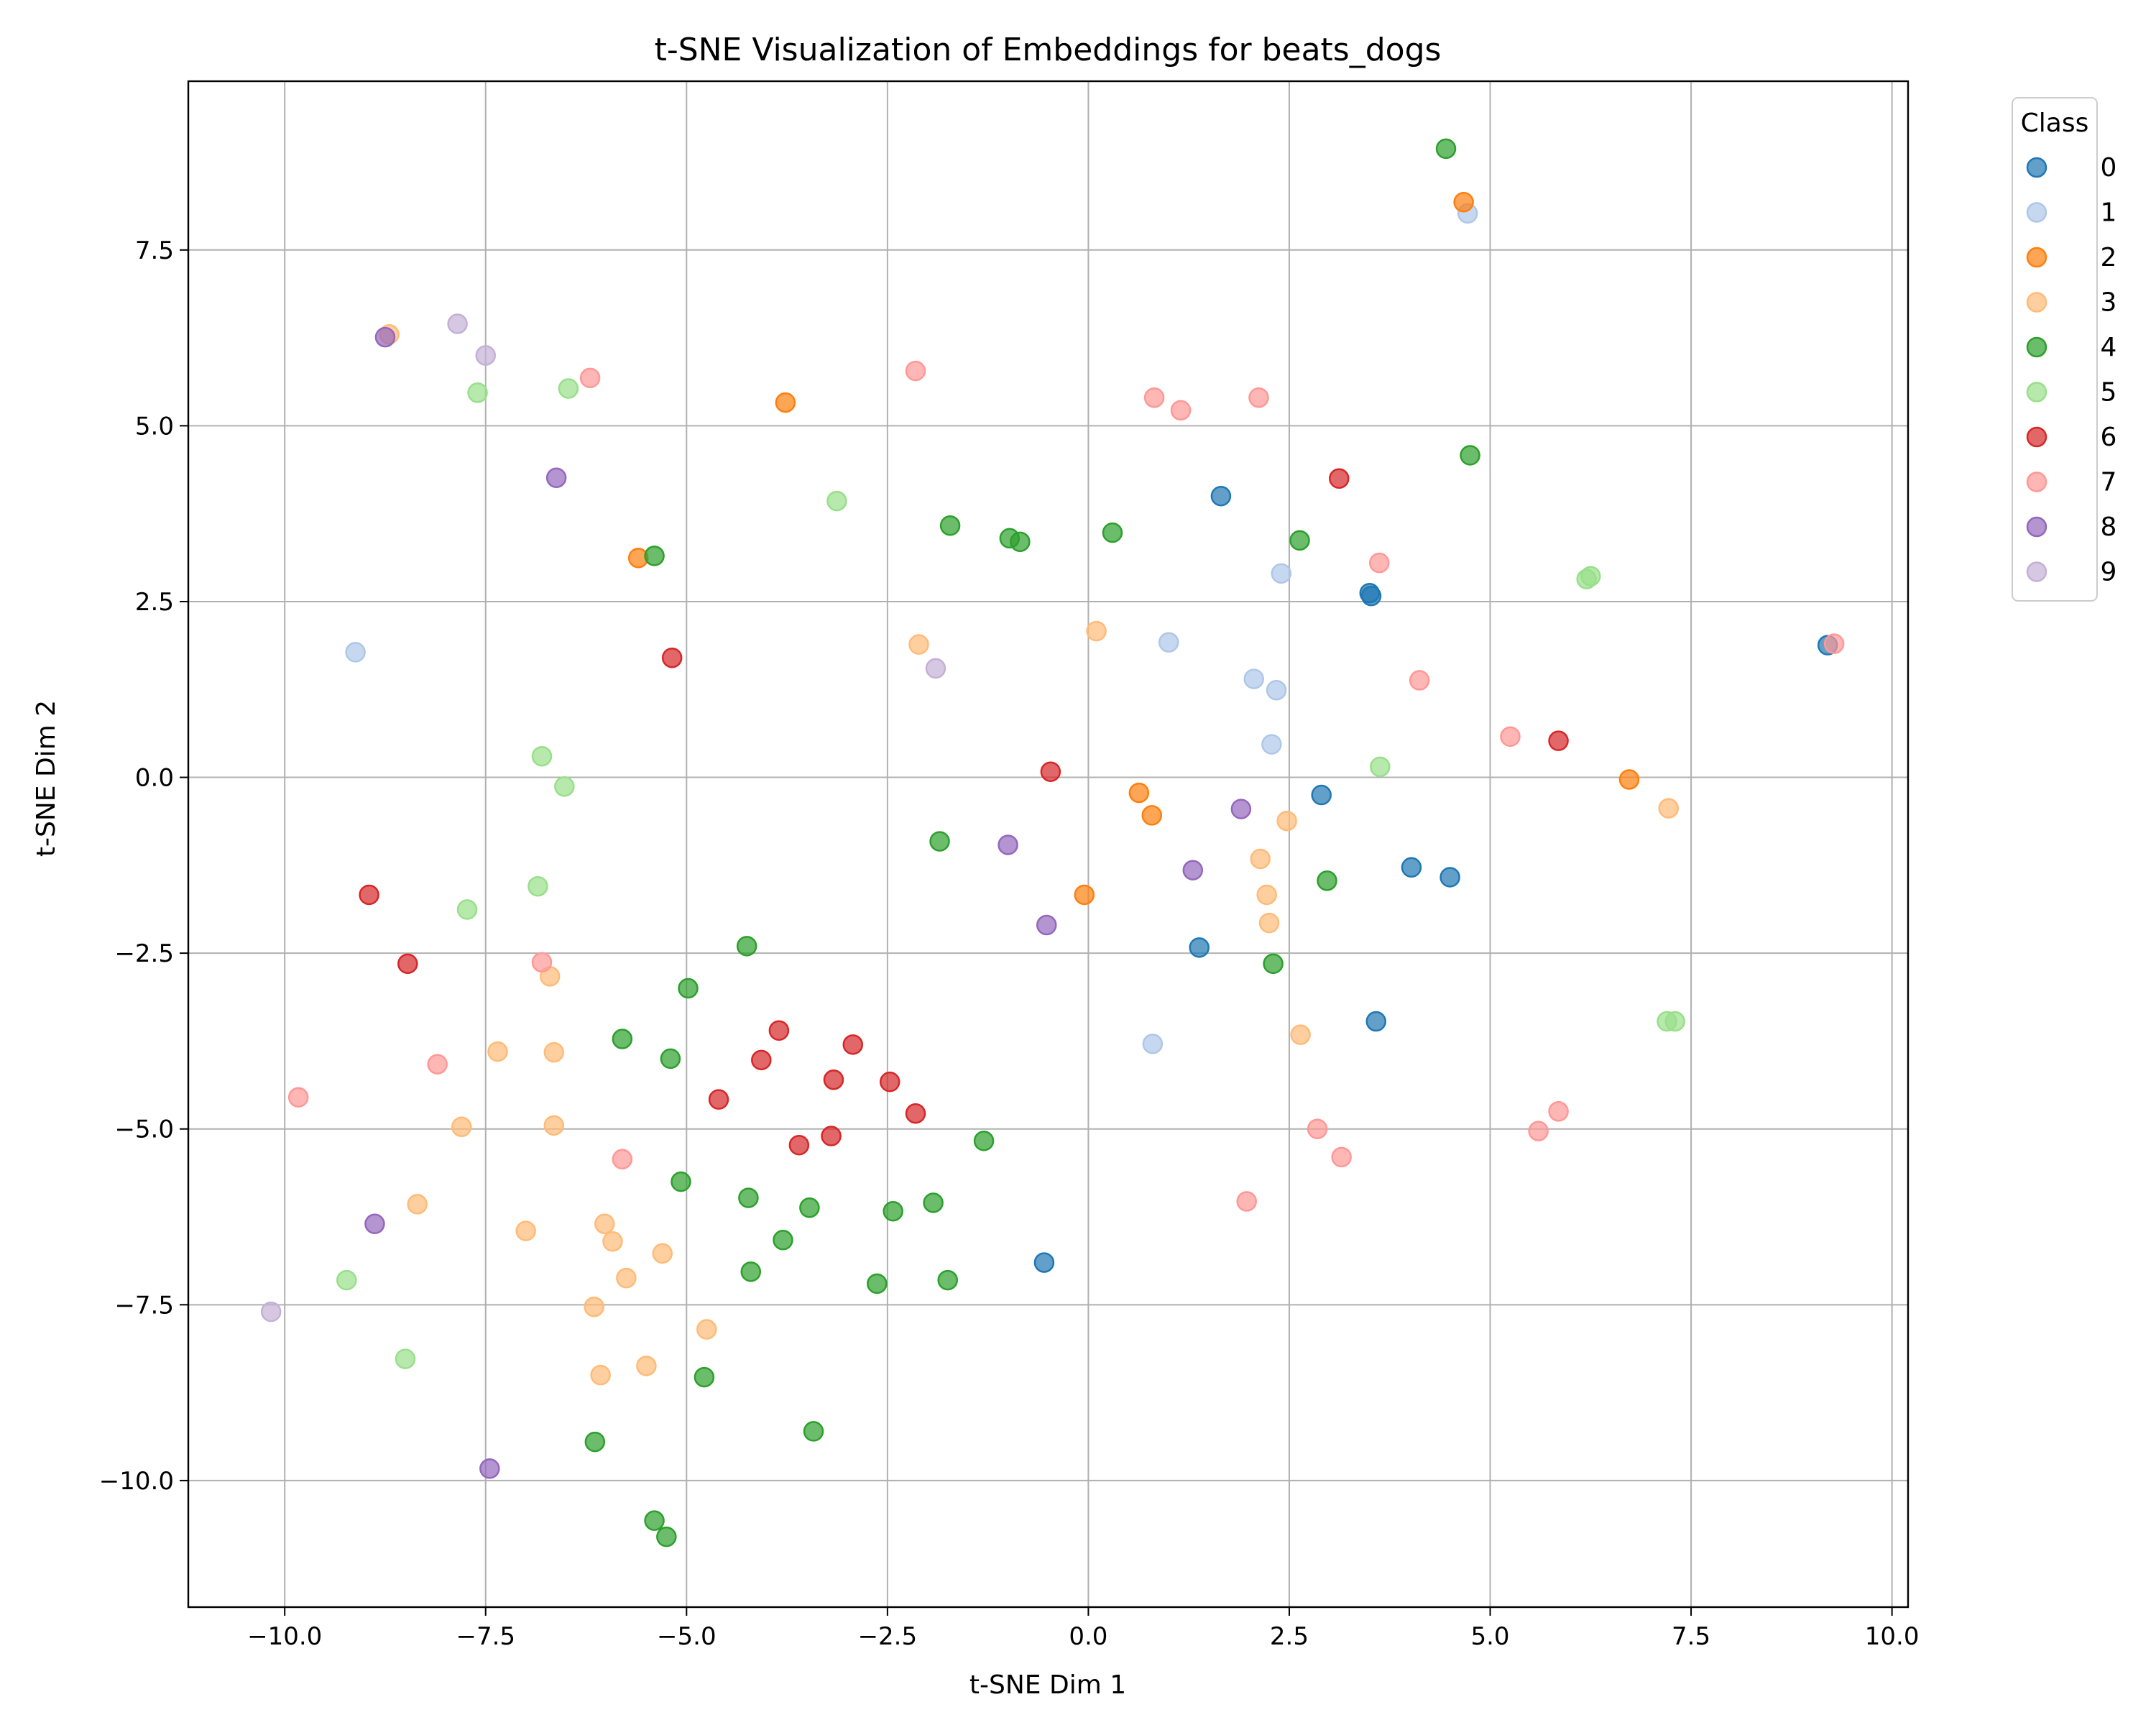 The image size is (2156, 1725). What do you see at coordinates (47, 778) in the screenshot?
I see `y-axis-label: t-SNE Dim 2` at bounding box center [47, 778].